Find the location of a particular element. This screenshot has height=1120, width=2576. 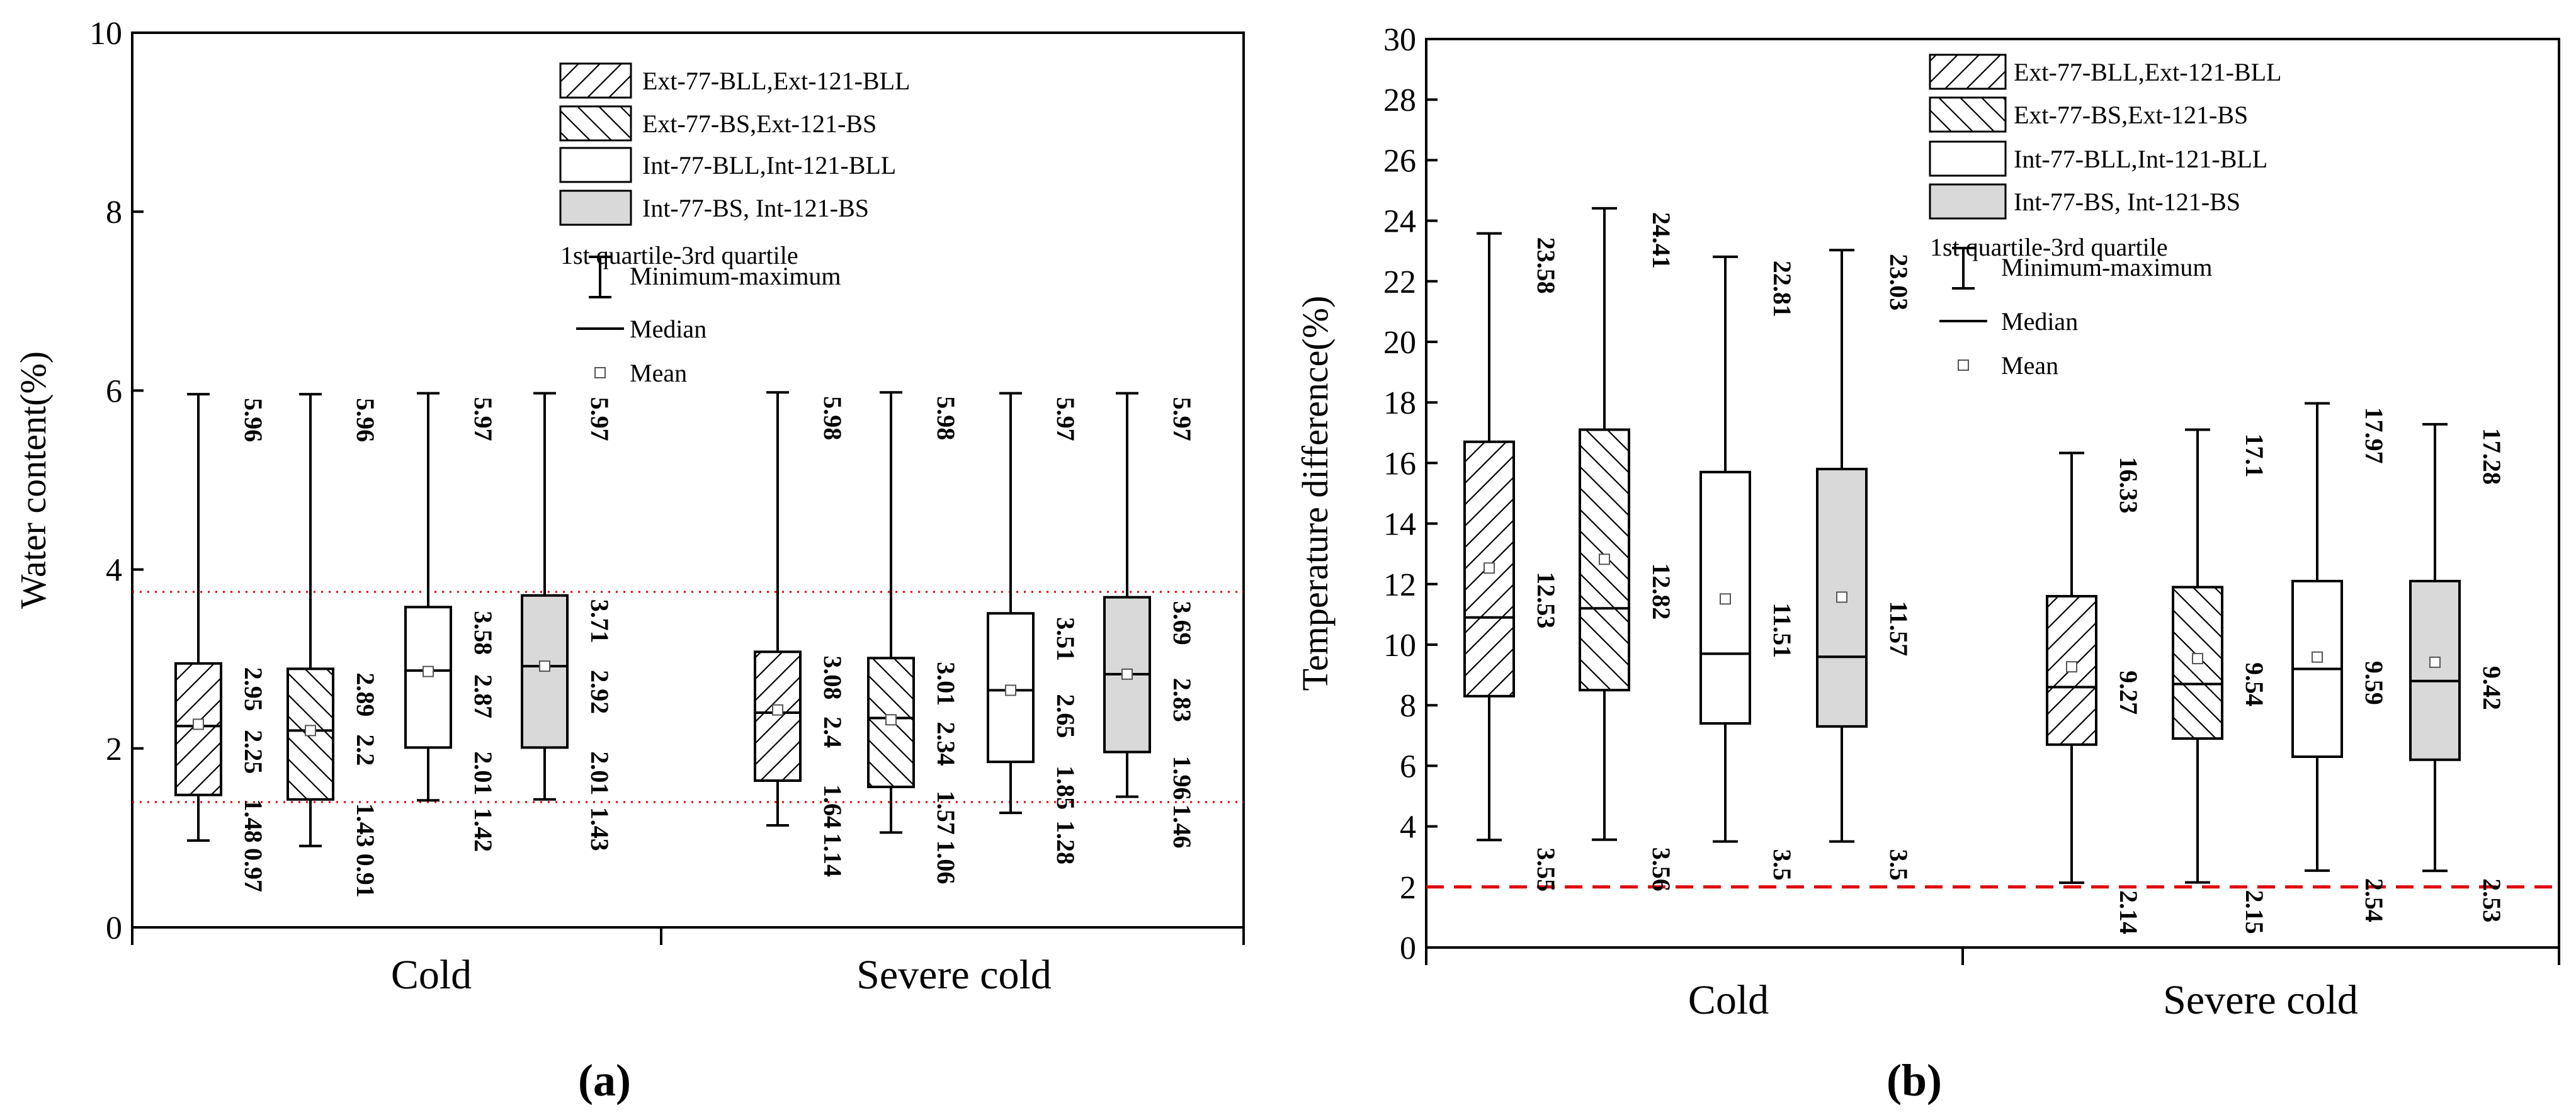

y-tick-label: 16 is located at coordinates (1399, 464).